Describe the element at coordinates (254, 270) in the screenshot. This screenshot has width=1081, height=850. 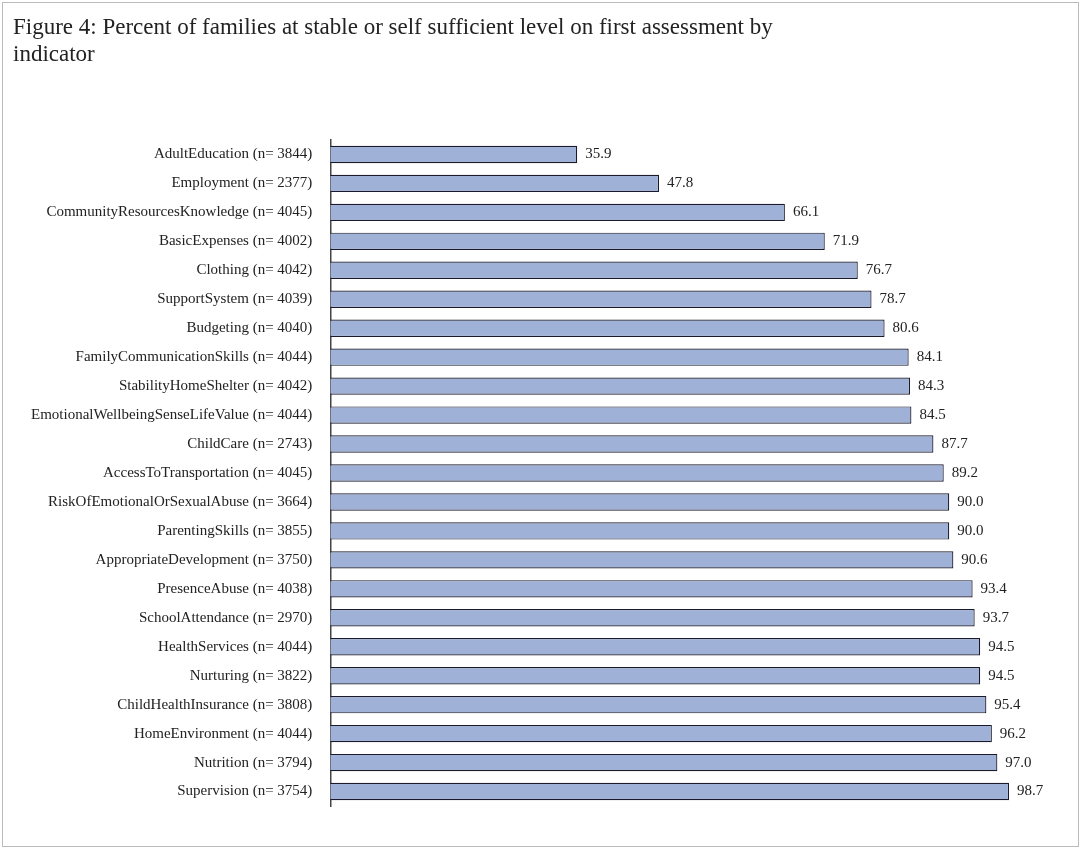
I see `y-tick-label: Clothing (n= 4042)` at that location.